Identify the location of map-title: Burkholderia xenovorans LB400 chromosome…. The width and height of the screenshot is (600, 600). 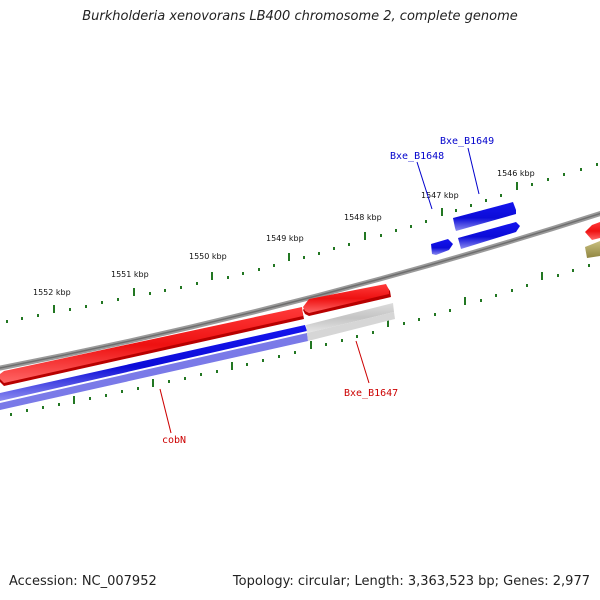
(300, 16).